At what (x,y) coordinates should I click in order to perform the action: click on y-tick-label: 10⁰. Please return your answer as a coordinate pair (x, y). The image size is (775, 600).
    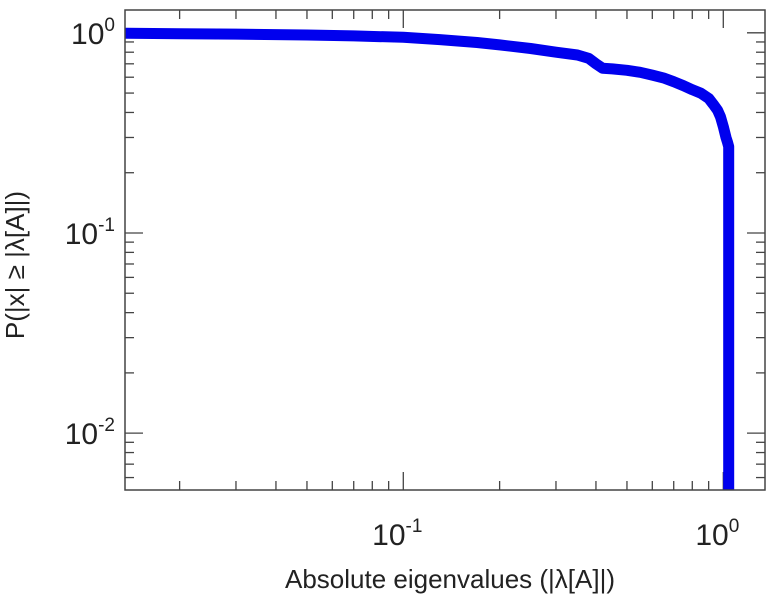
    Looking at the image, I should click on (93, 33).